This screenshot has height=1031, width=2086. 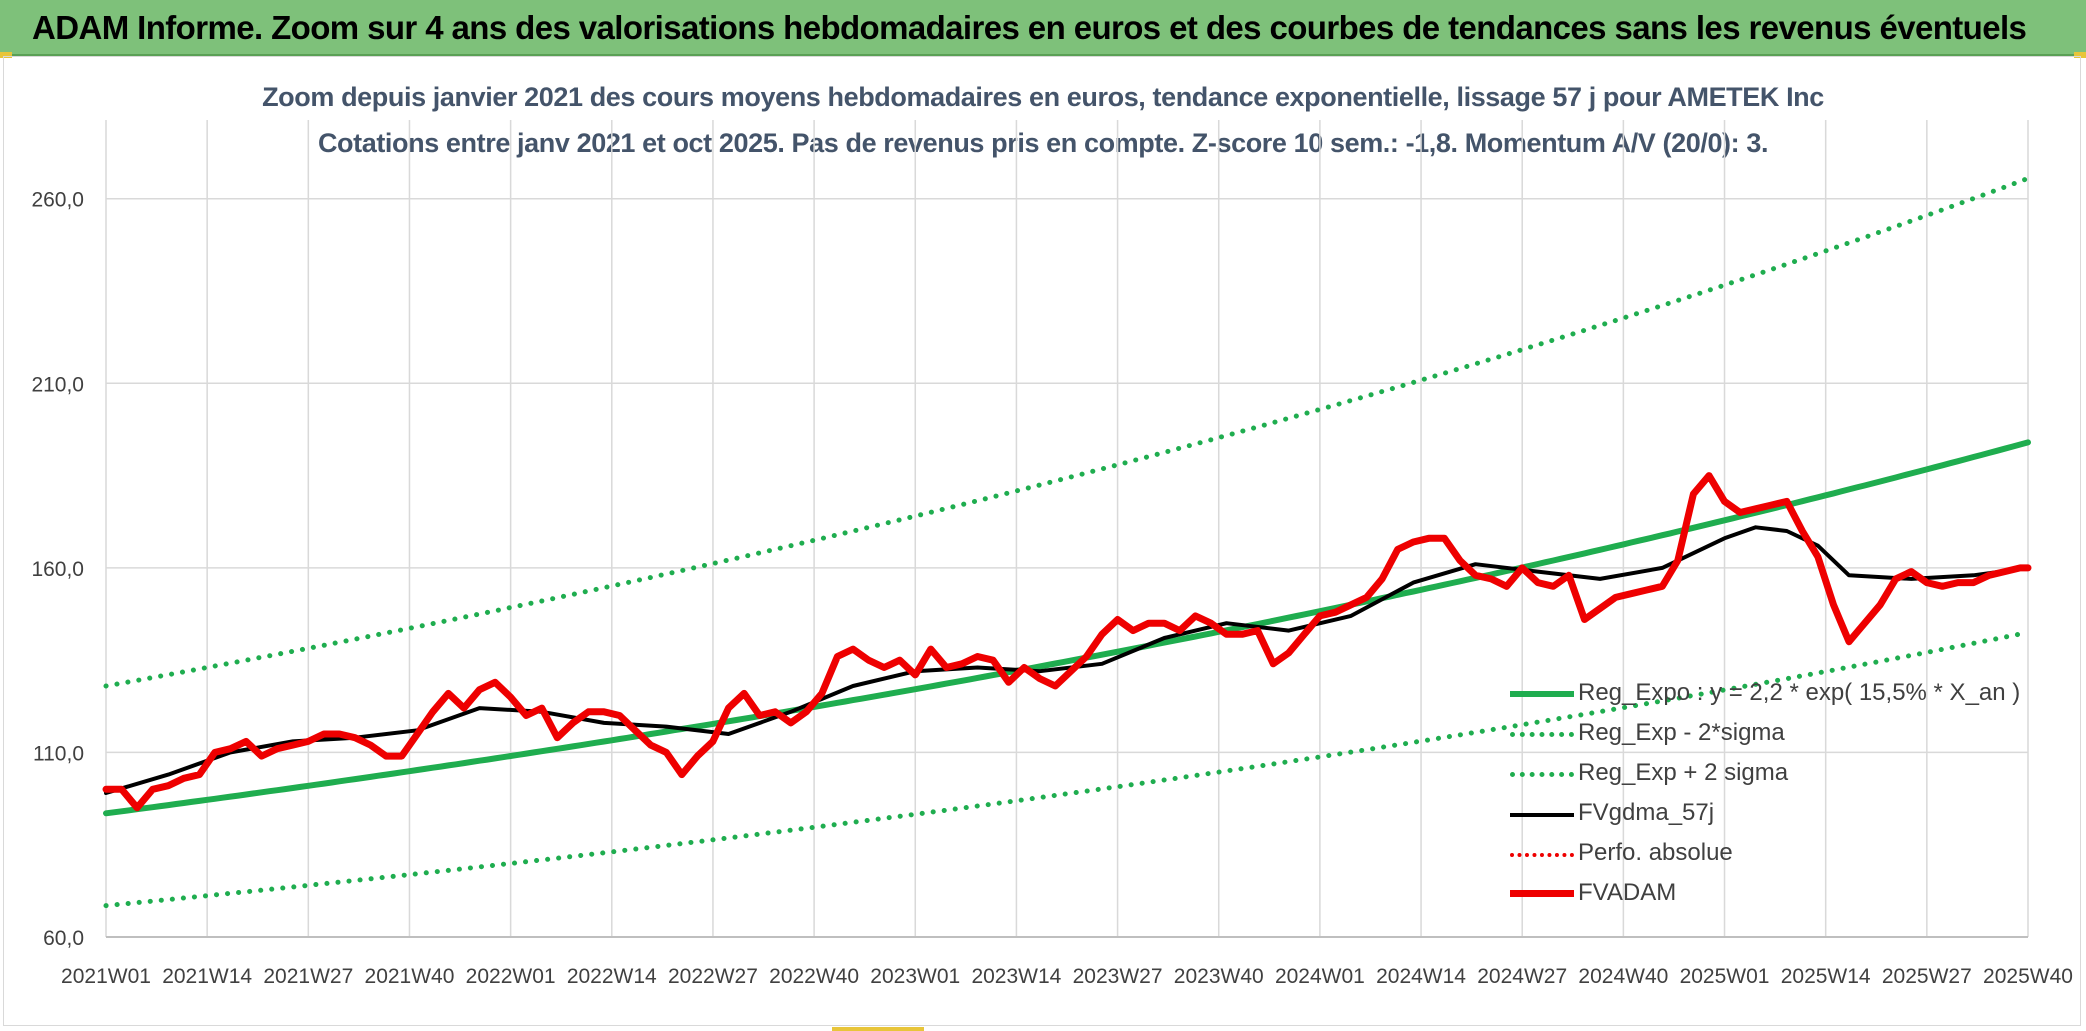 What do you see at coordinates (6, 55) in the screenshot?
I see `banner-accent-left` at bounding box center [6, 55].